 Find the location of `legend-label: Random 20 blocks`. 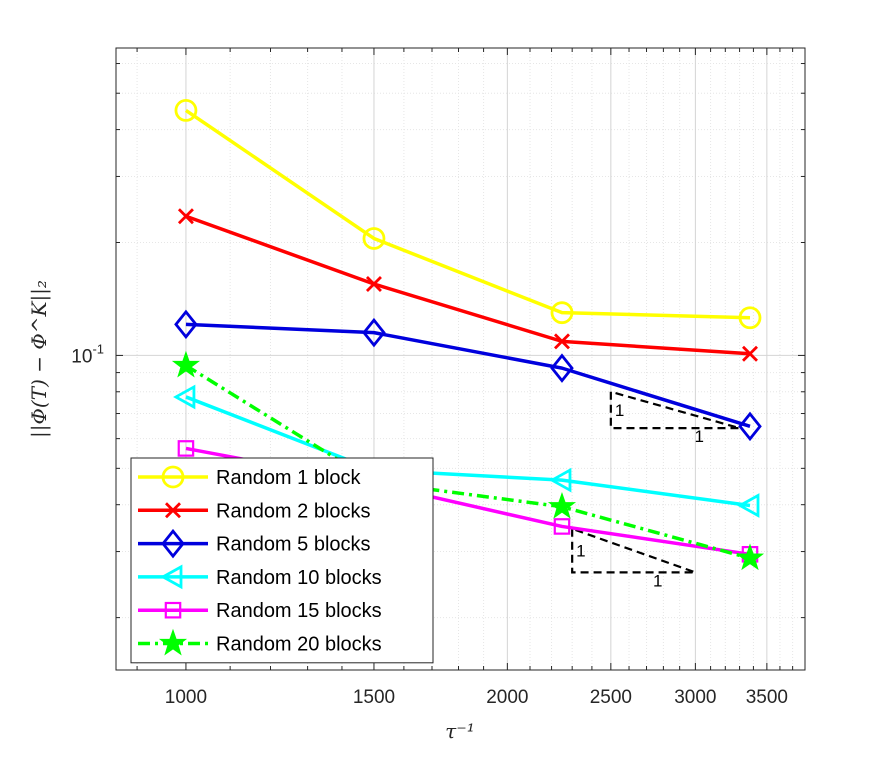

legend-label: Random 20 blocks is located at coordinates (299, 645).